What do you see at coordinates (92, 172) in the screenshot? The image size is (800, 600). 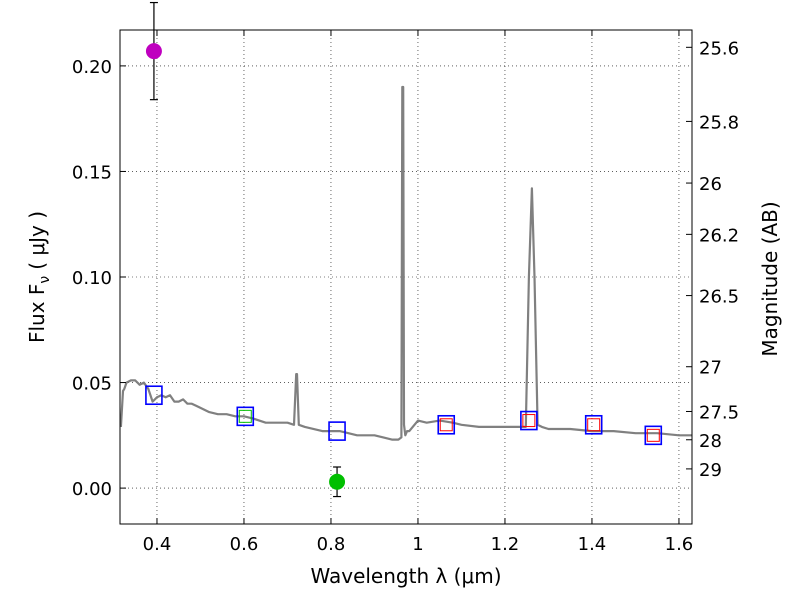 I see `y-tick-label: 0.15` at bounding box center [92, 172].